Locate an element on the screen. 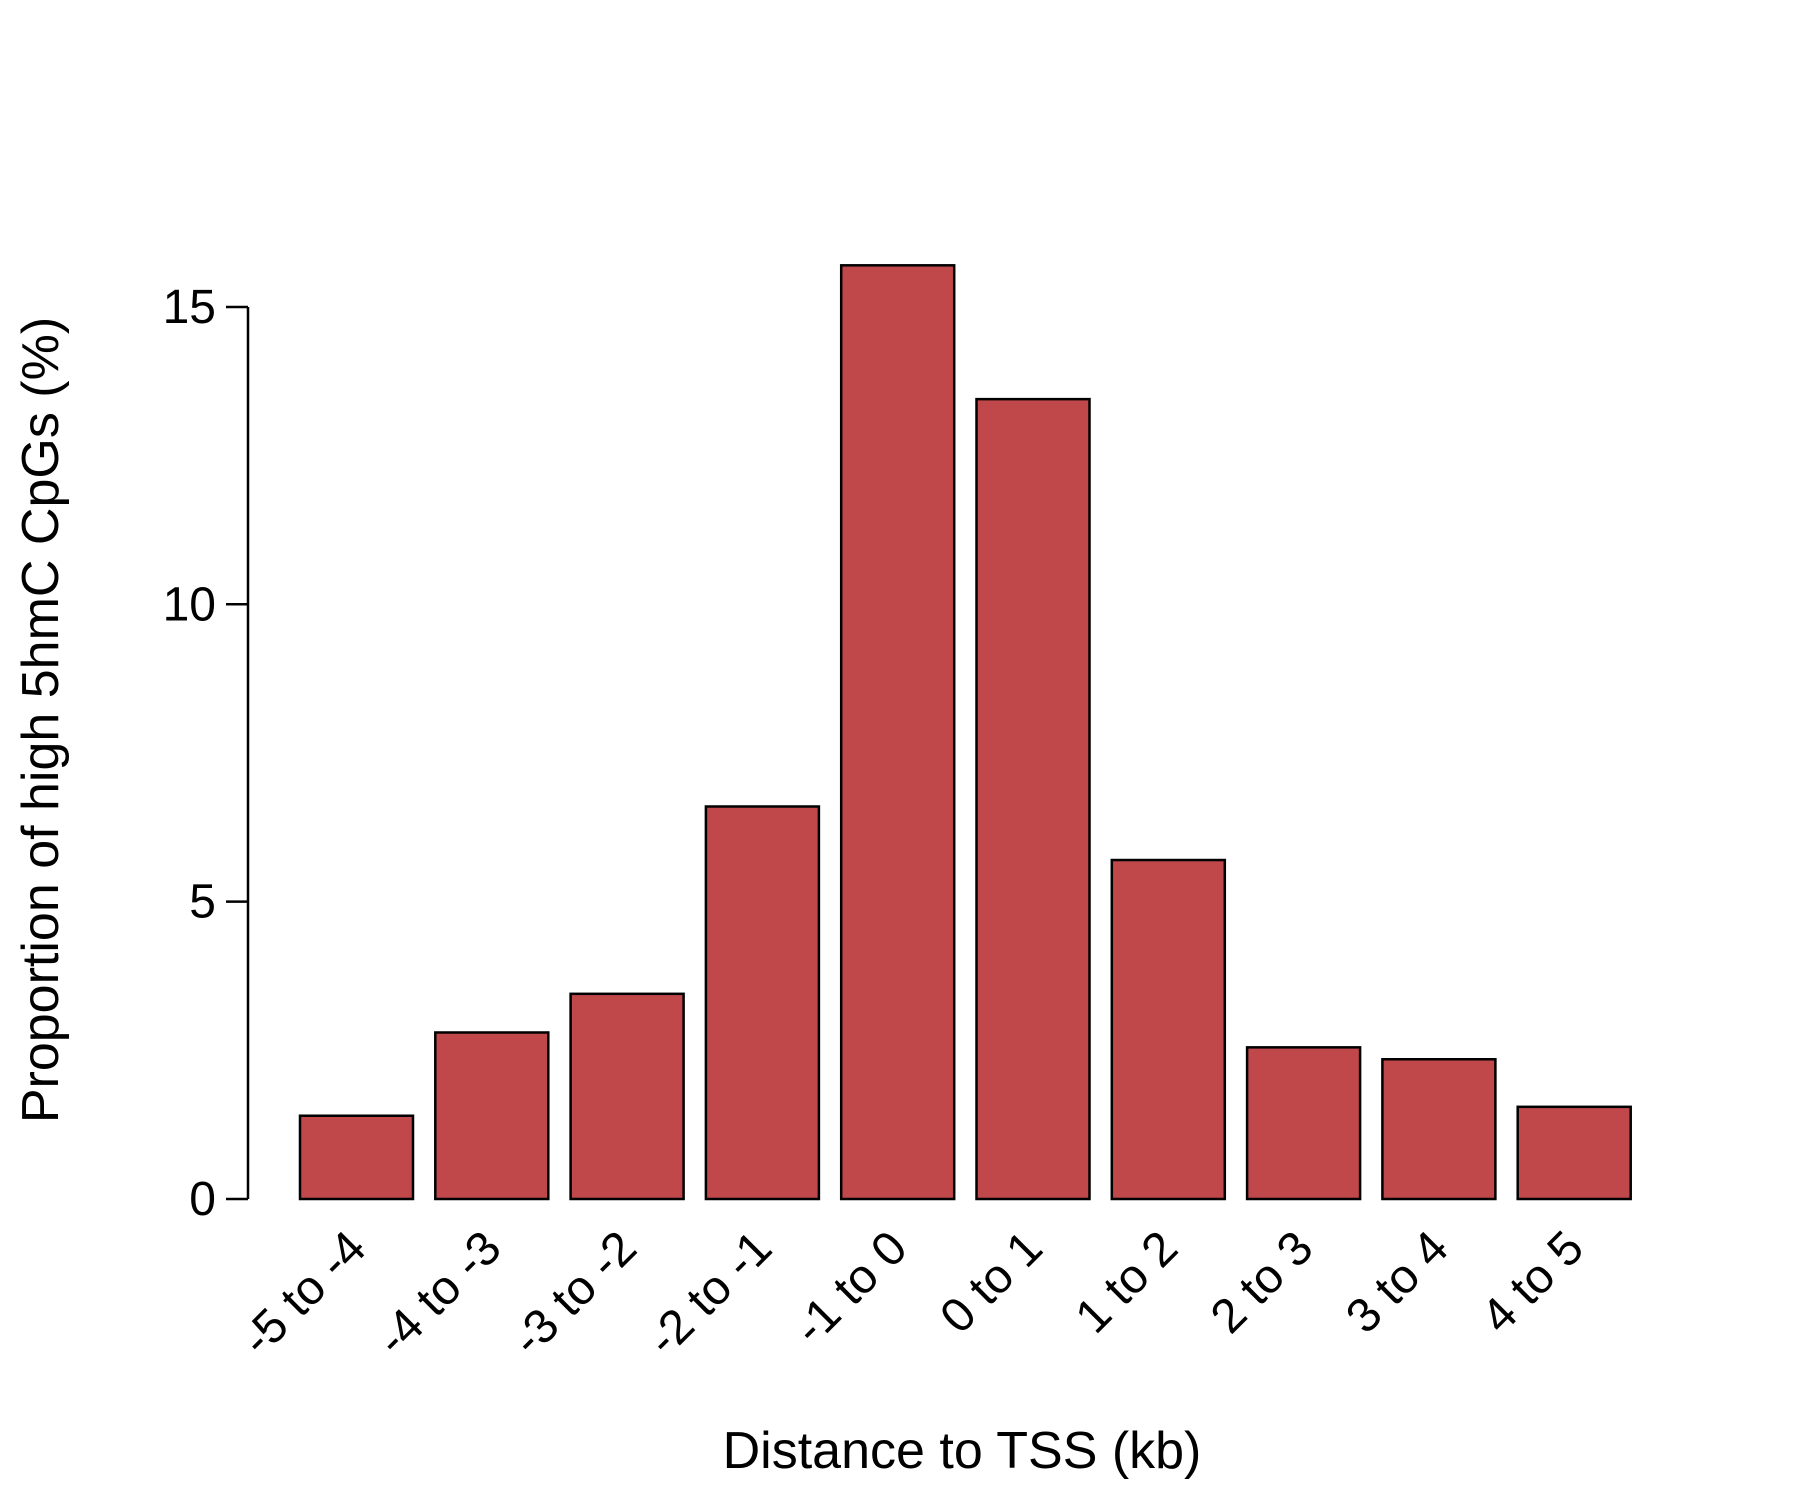  y-tick-label: 15 is located at coordinates (189, 307).